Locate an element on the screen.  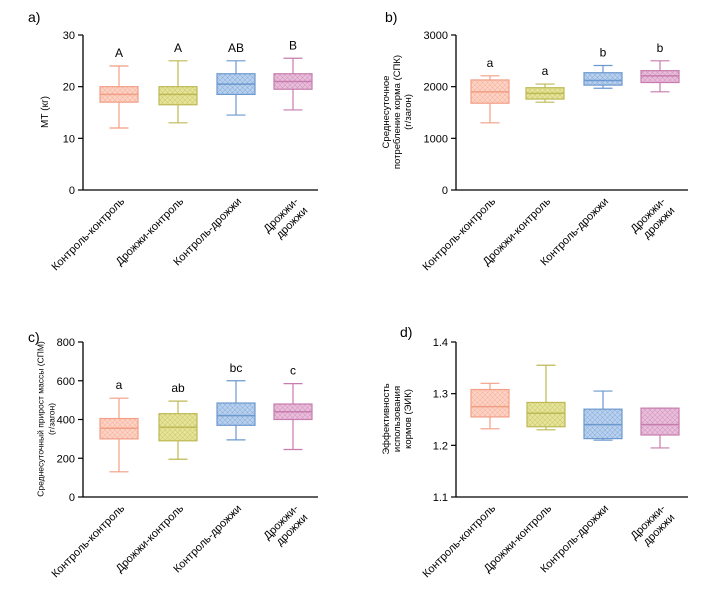
y-tick-label: 1.3 is located at coordinates (440, 395).